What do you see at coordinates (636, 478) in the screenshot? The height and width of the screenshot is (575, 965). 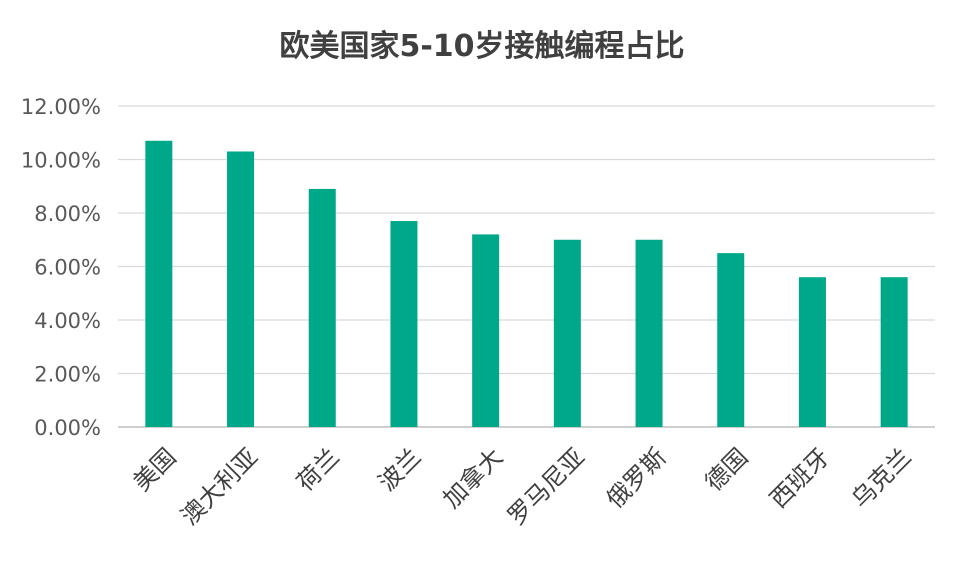 I see `x-category-label: 俄罗斯` at bounding box center [636, 478].